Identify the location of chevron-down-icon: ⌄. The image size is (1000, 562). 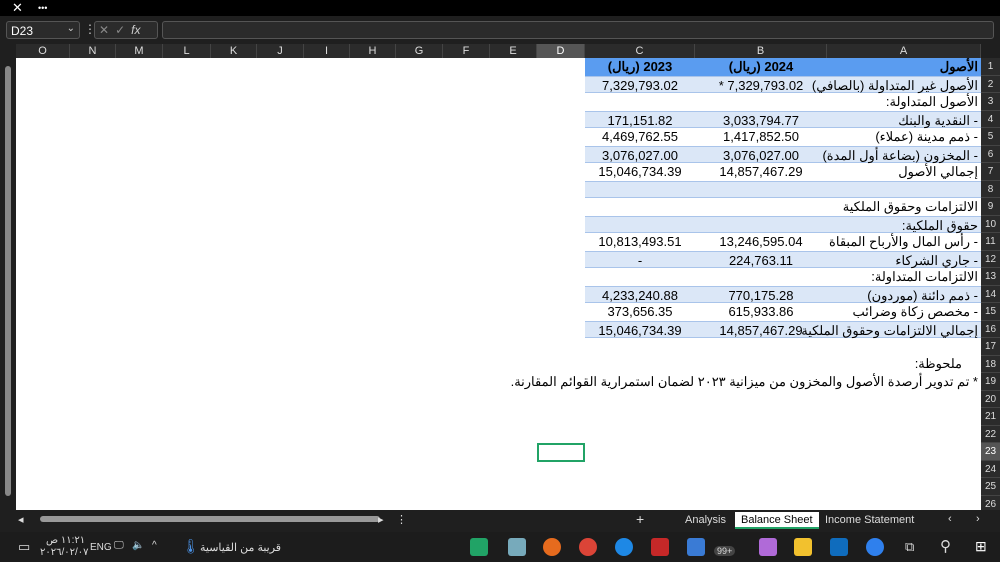
(70, 28).